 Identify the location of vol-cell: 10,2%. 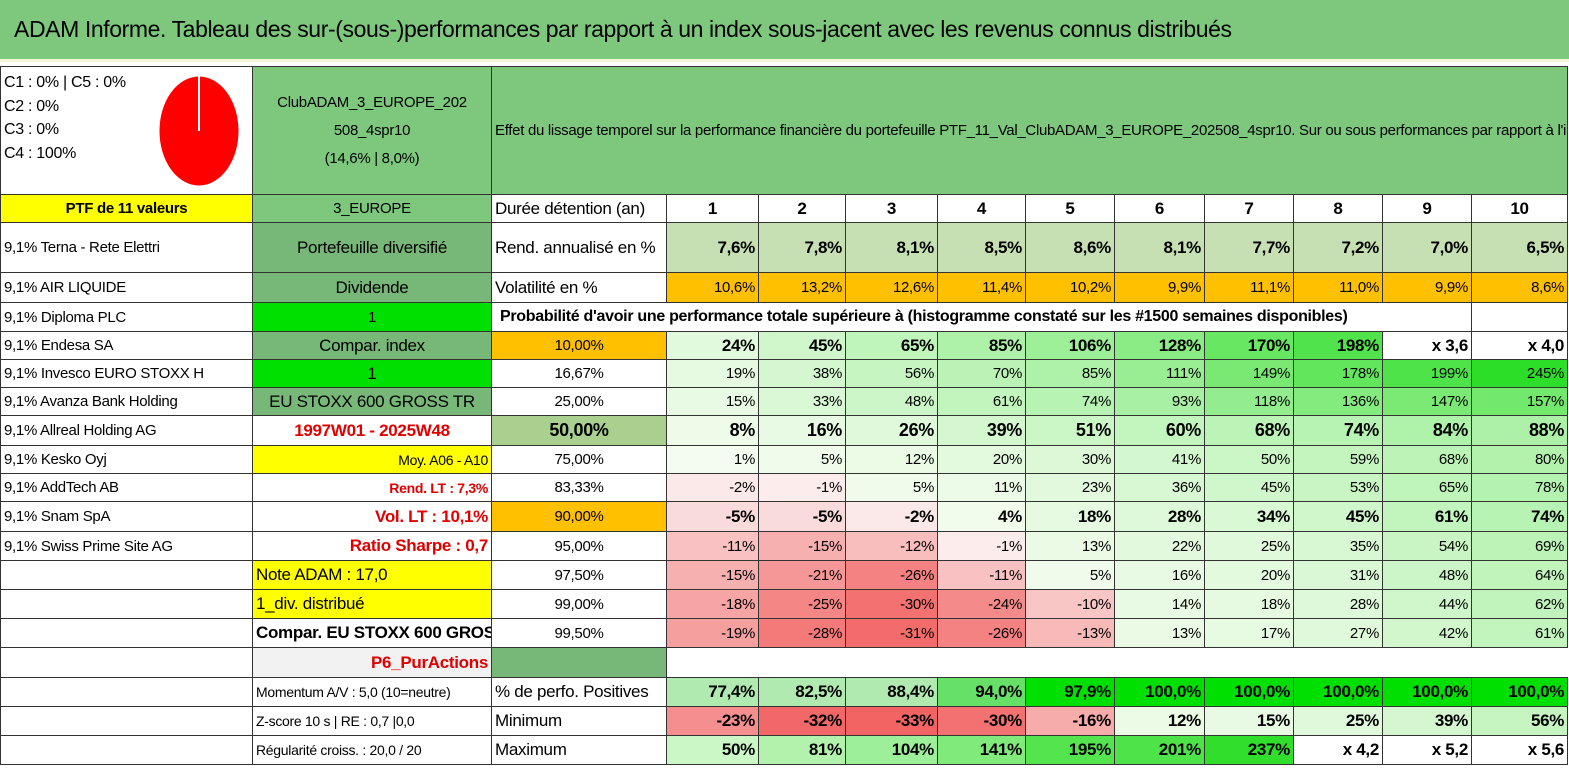
(1070, 287).